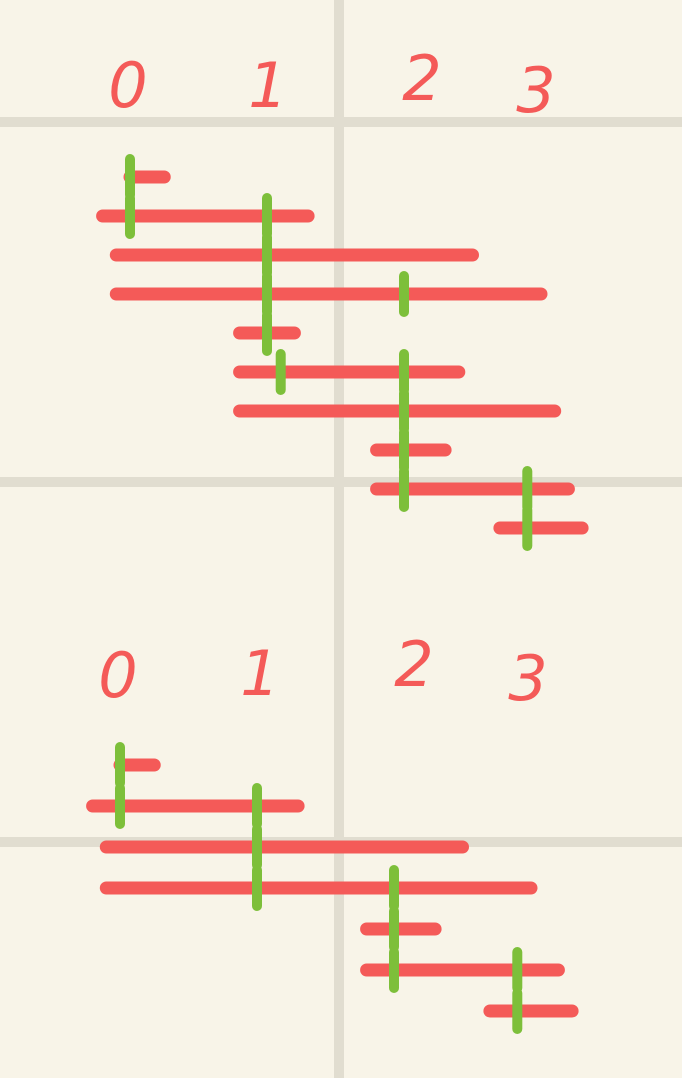  What do you see at coordinates (267, 85) in the screenshot?
I see `top-axis-label-1: 1` at bounding box center [267, 85].